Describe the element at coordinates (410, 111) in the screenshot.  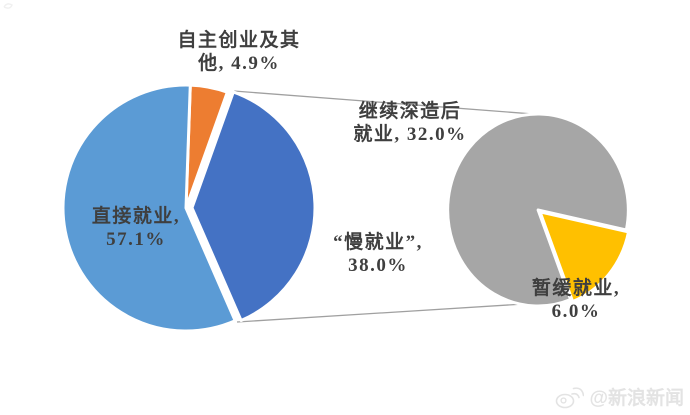
I see `label-line: 继续深造后` at that location.